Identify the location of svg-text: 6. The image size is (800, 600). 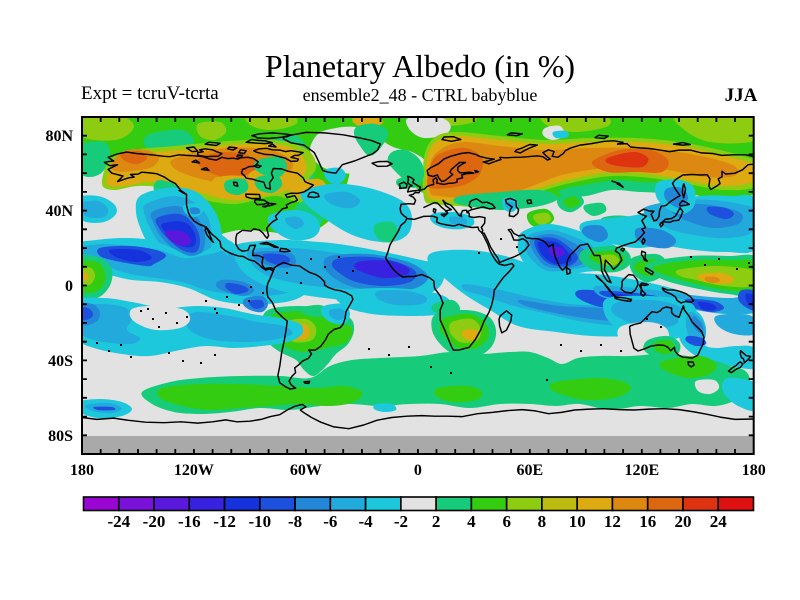
(506, 521).